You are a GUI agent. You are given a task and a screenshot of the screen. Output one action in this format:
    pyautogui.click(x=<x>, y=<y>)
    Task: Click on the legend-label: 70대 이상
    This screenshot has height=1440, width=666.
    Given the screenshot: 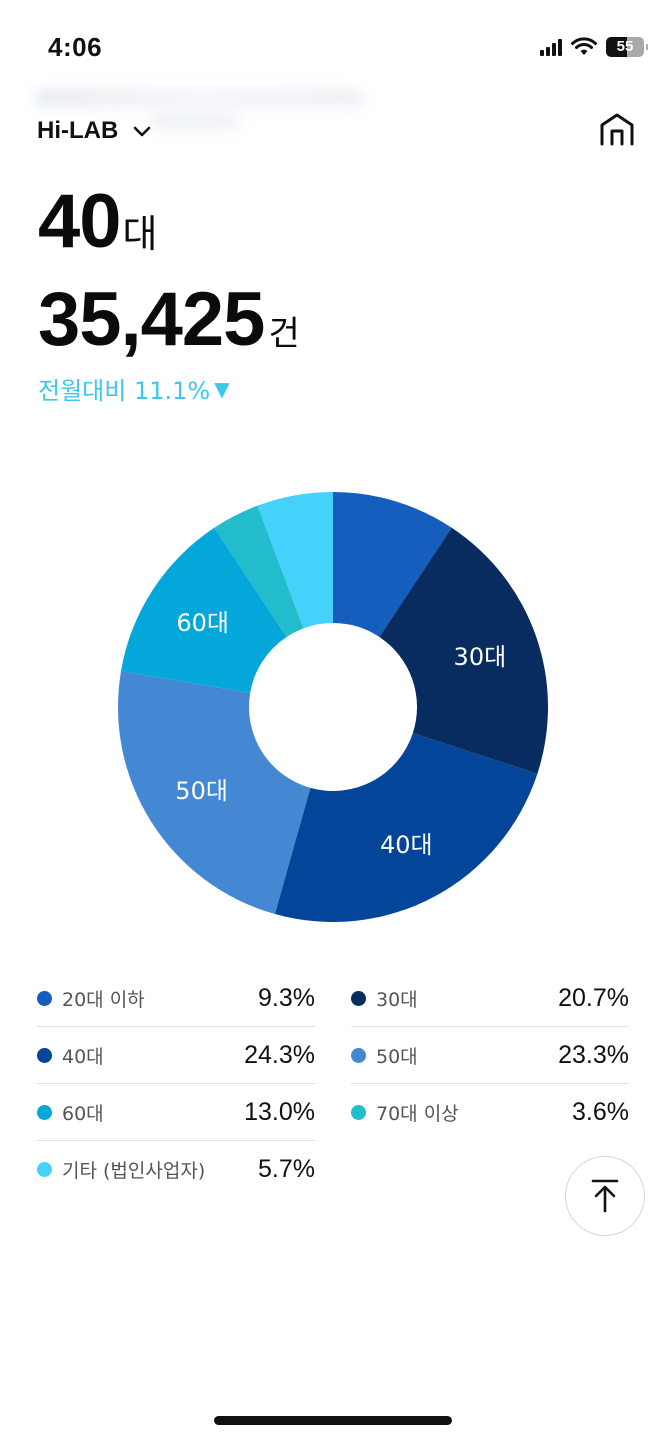 What is the action you would take?
    pyautogui.click(x=417, y=1114)
    